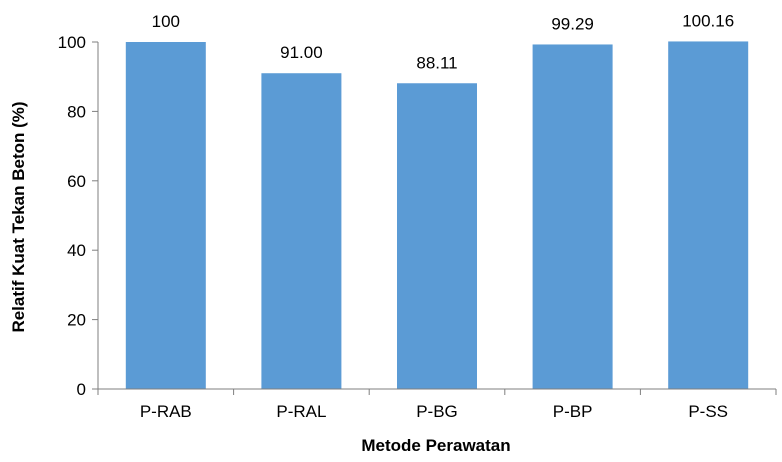 The height and width of the screenshot is (462, 782). I want to click on x-ticks-group: P-RAB P-RAL P-BG P-BP P-SS, so click(437, 405).